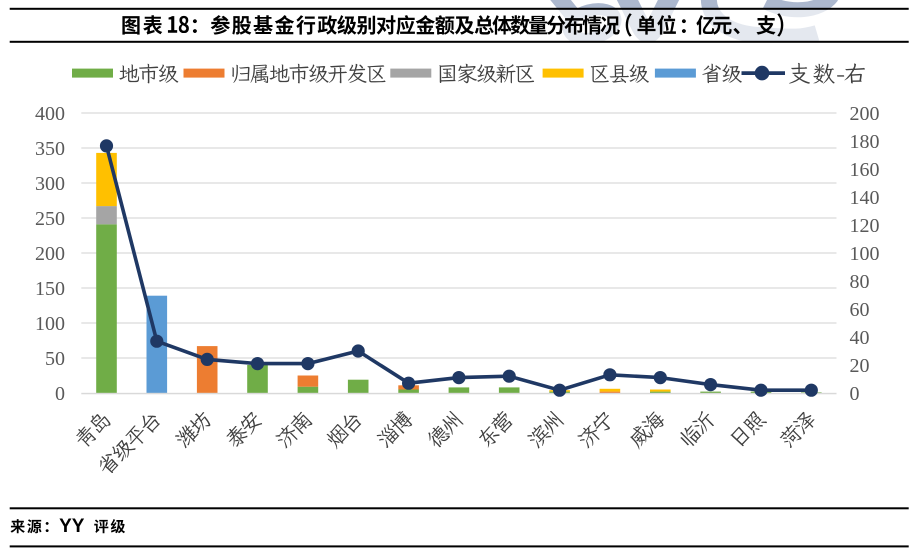 The image size is (919, 554). I want to click on svg-text: 160, so click(865, 170).